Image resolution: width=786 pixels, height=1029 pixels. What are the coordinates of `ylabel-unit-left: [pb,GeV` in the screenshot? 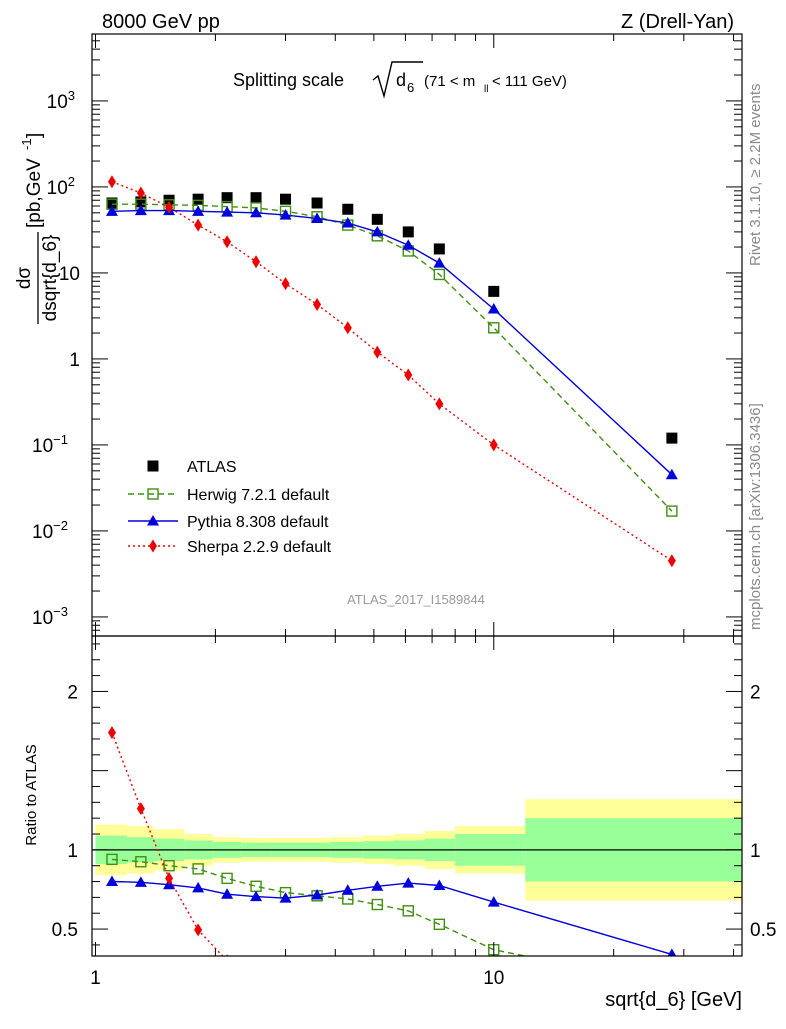 It's located at (34, 193).